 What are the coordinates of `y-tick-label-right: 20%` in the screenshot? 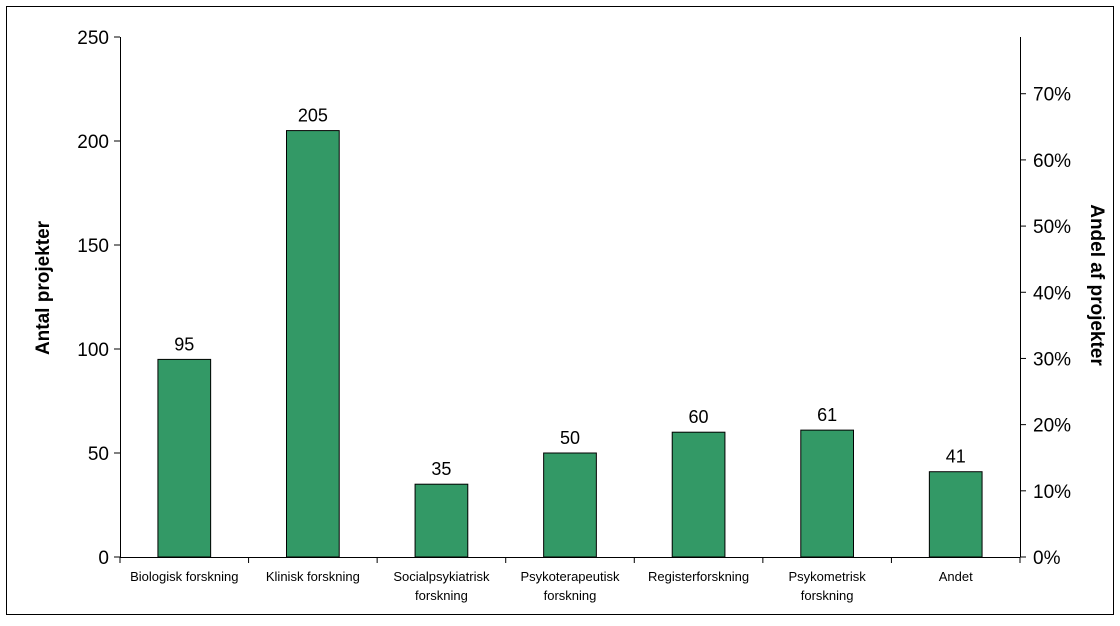 It's located at (1052, 426).